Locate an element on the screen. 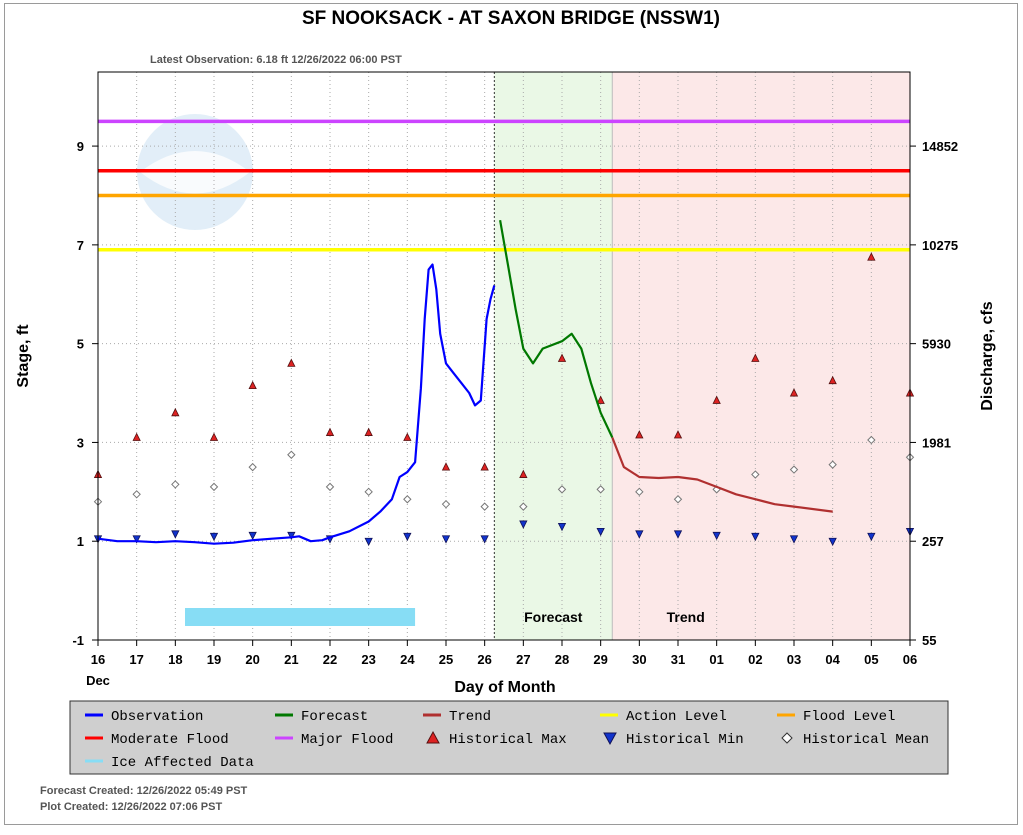 The height and width of the screenshot is (835, 1023). x-tick-label: 06 is located at coordinates (910, 659).